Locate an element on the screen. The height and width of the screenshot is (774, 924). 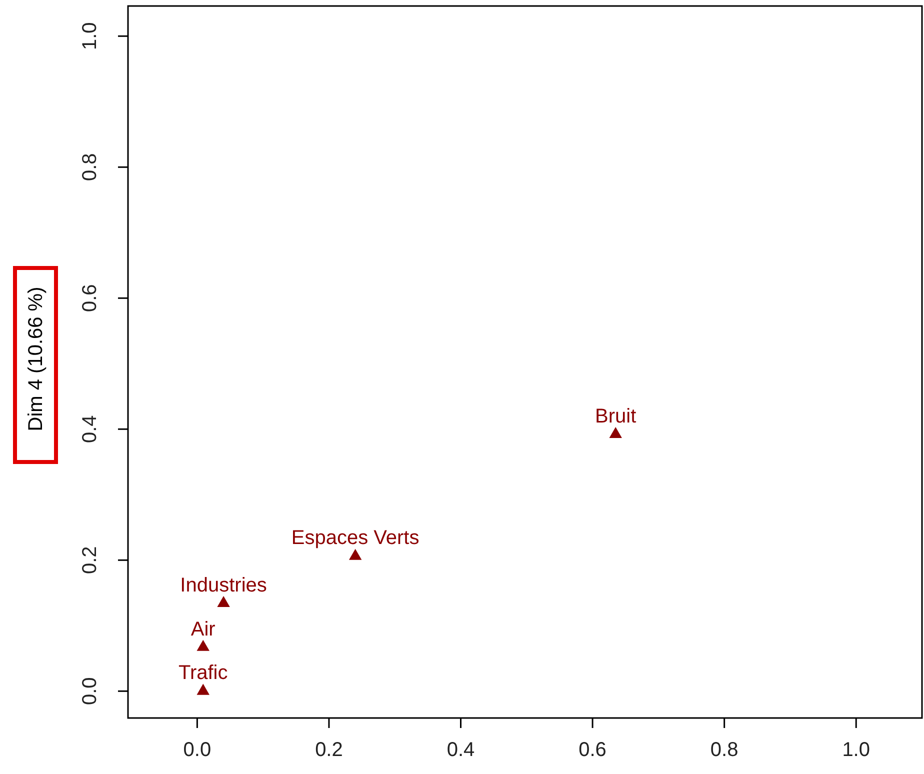
x-tick-label: 1.0 is located at coordinates (856, 750).